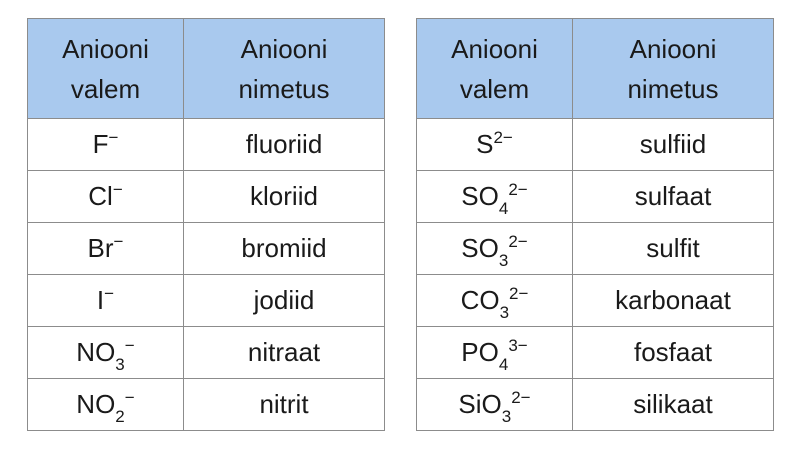 This screenshot has width=800, height=450. I want to click on formula-base: F, so click(100, 144).